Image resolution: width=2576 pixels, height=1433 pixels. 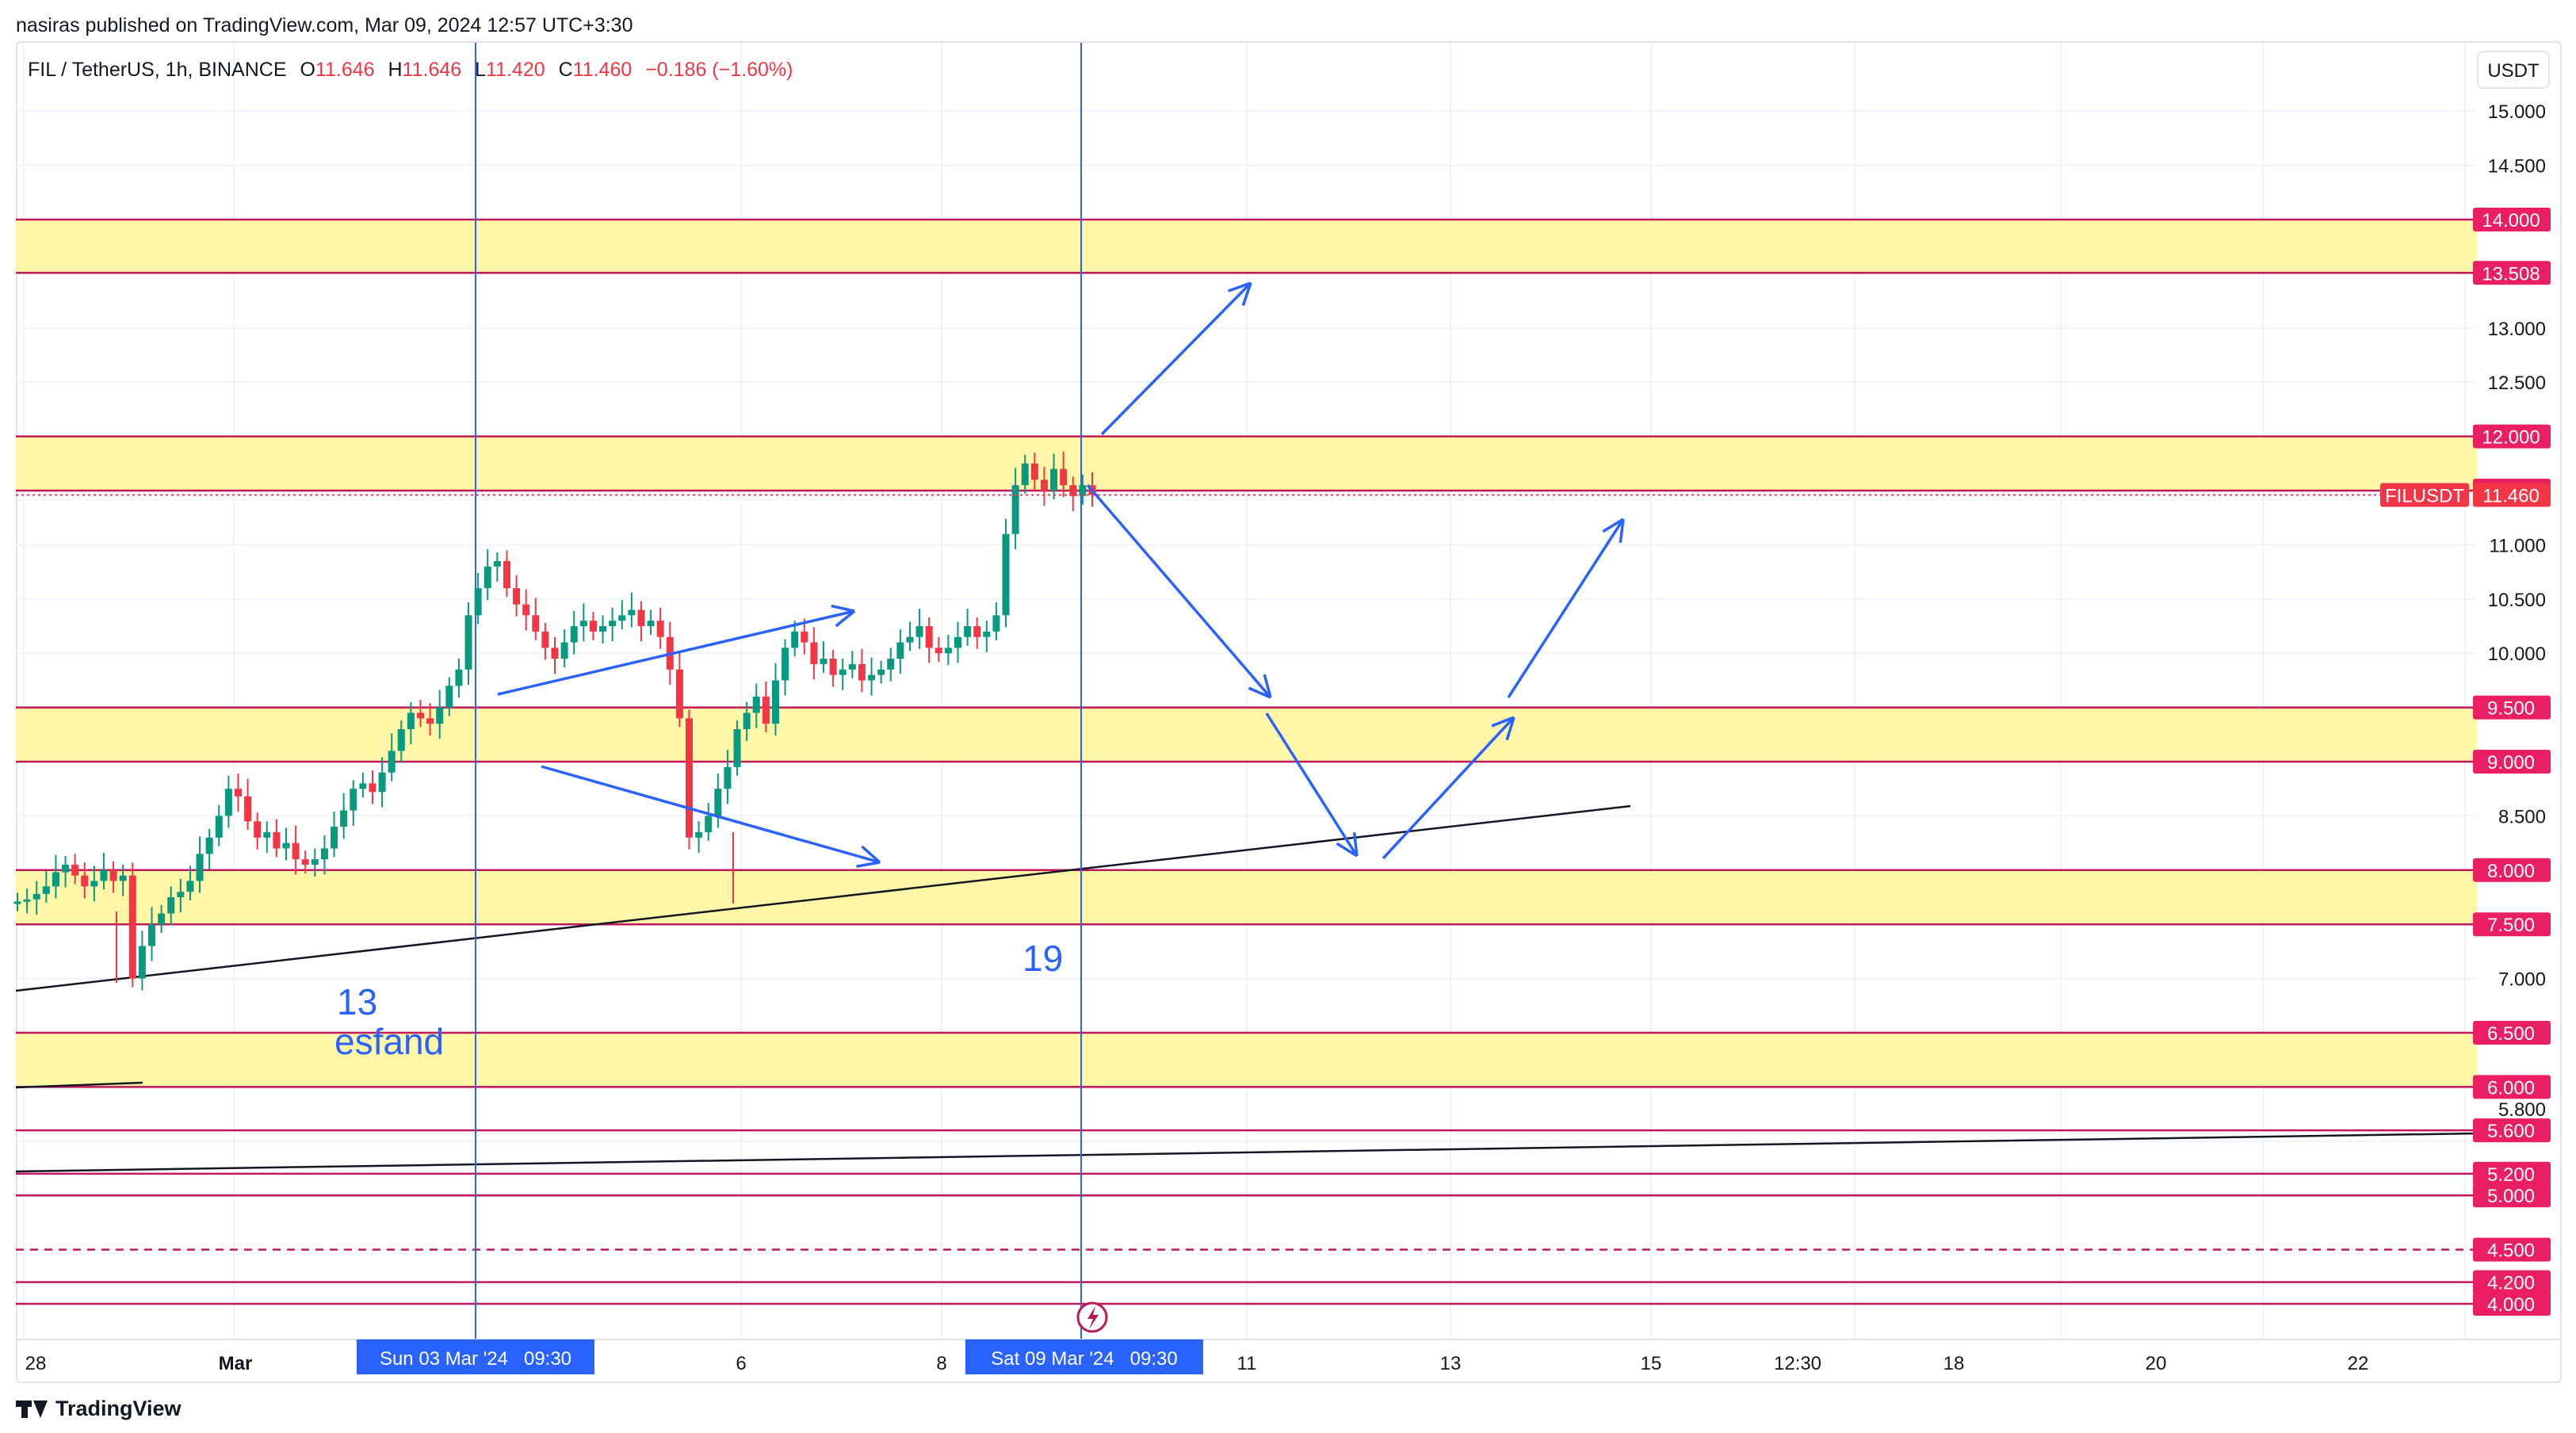 What do you see at coordinates (2512, 495) in the screenshot?
I see `current-price-tag` at bounding box center [2512, 495].